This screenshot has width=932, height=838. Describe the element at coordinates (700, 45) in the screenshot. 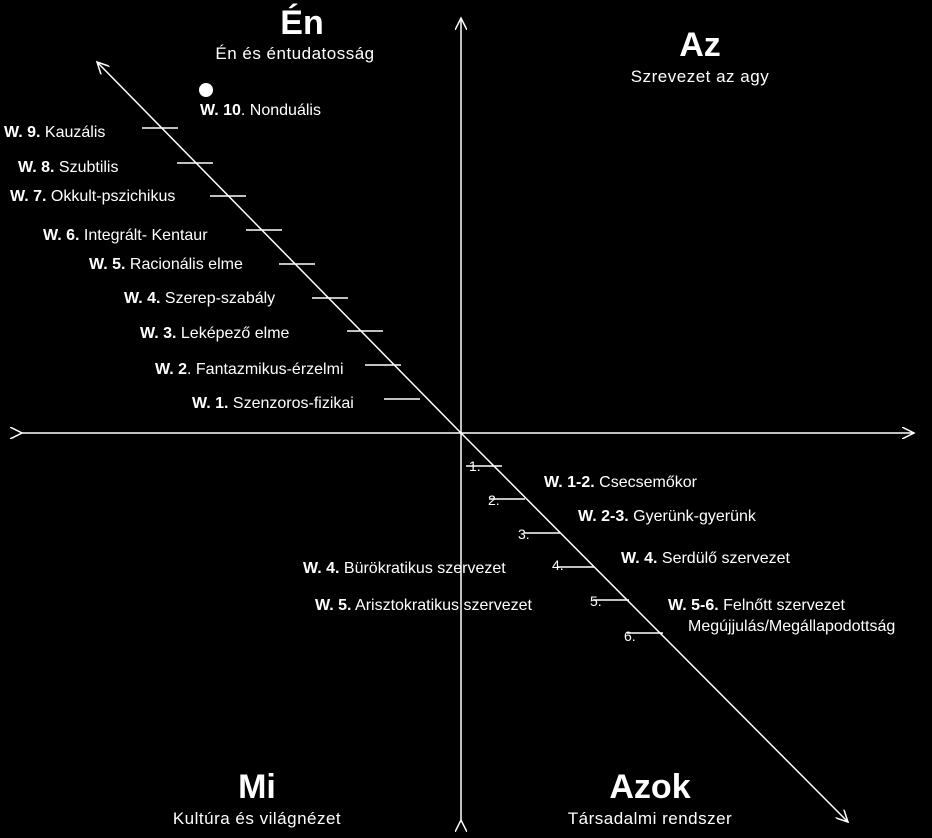

I see `quadrant-title-az: Az` at that location.